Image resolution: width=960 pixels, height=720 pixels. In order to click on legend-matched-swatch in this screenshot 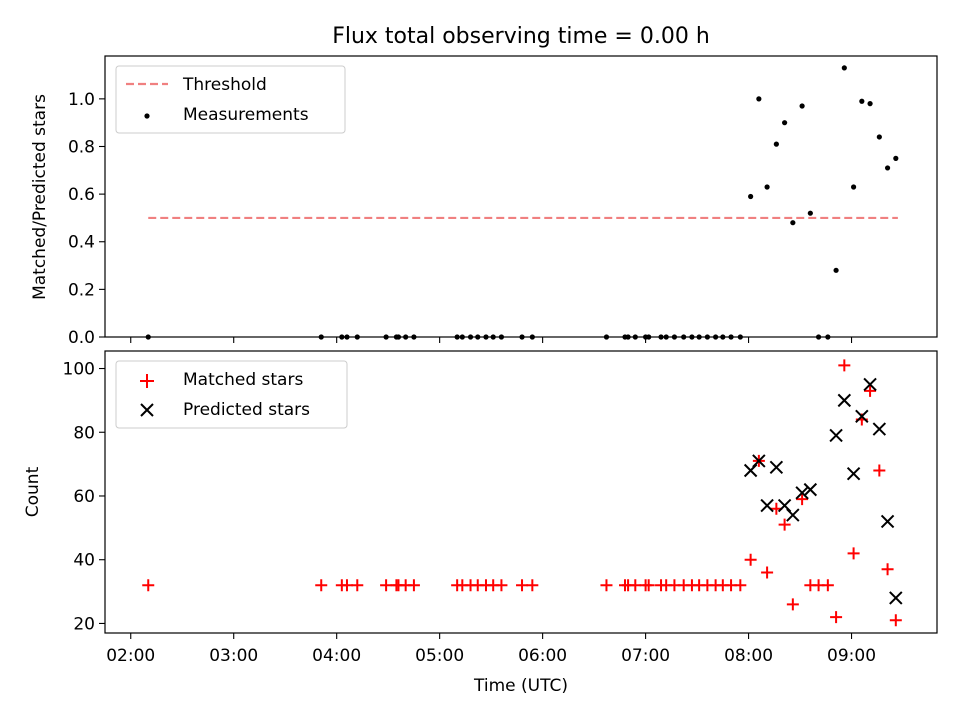, I will do `click(147, 381)`.